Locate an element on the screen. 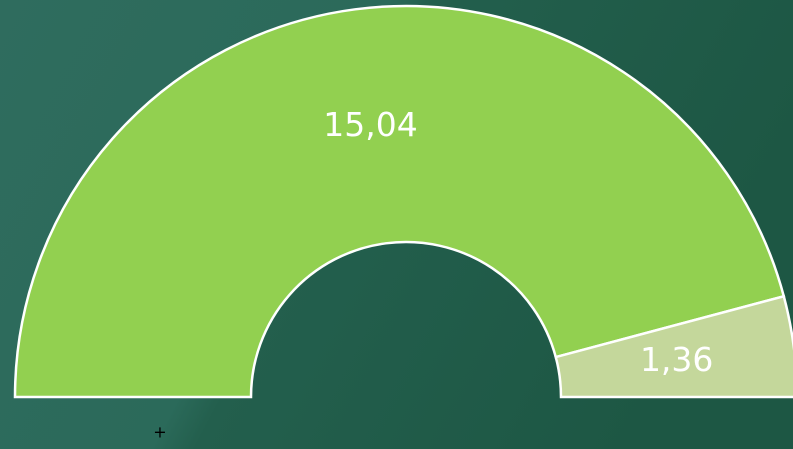 The height and width of the screenshot is (449, 793). data-label: 15,04 is located at coordinates (370, 124).